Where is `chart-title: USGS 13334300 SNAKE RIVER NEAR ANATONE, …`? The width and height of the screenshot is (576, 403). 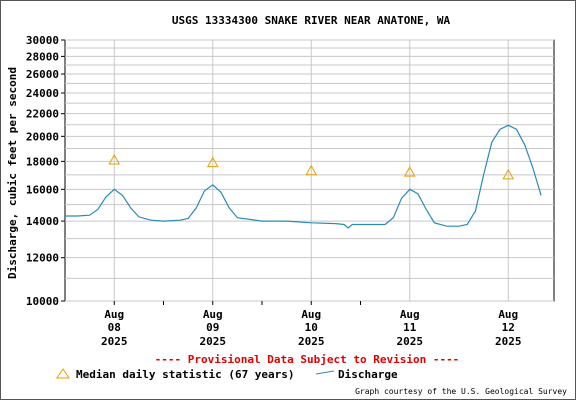 chart-title: USGS 13334300 SNAKE RIVER NEAR ANATONE, … is located at coordinates (311, 20).